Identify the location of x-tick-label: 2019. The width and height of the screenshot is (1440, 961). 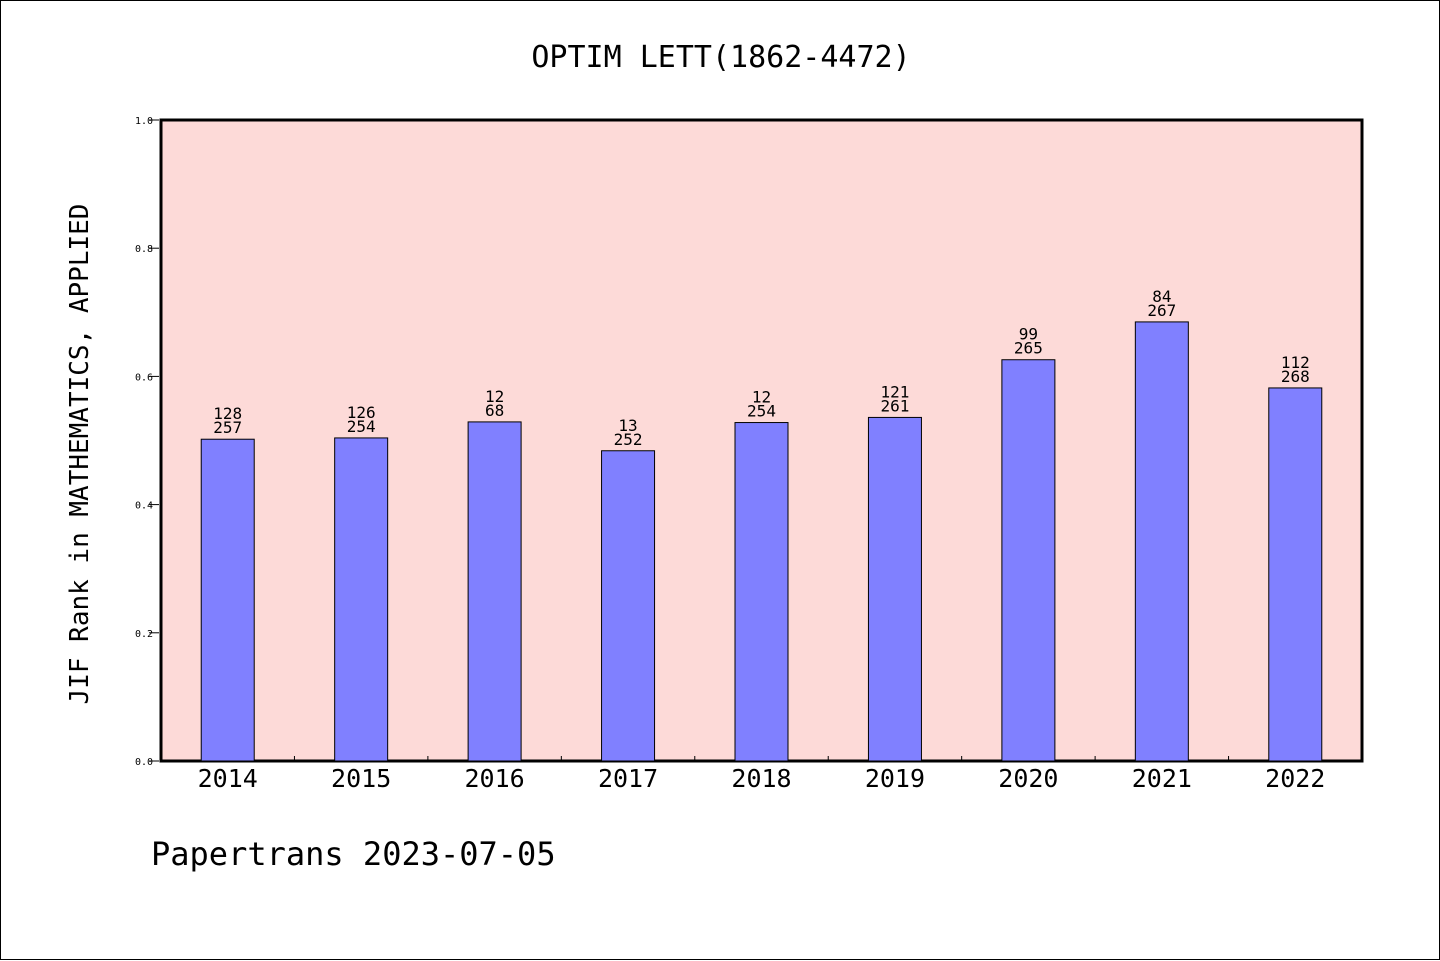
(895, 778).